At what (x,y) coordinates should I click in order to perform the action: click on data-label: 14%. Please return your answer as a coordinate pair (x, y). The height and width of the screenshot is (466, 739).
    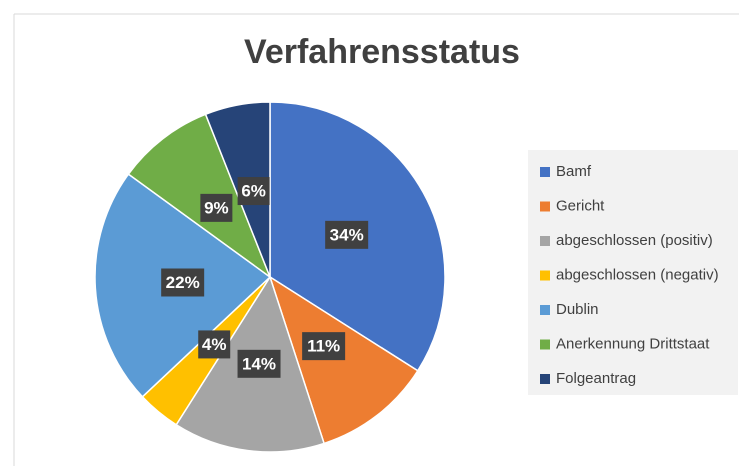
    Looking at the image, I should click on (259, 363).